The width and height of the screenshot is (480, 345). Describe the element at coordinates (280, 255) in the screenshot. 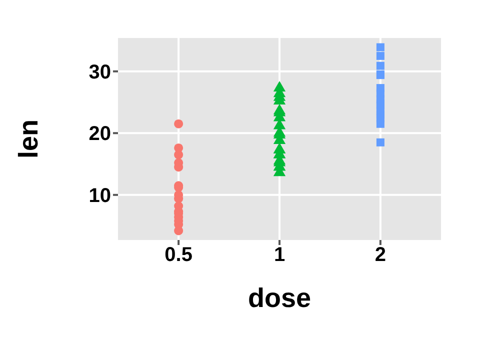

I see `x-tick-label: 1` at that location.